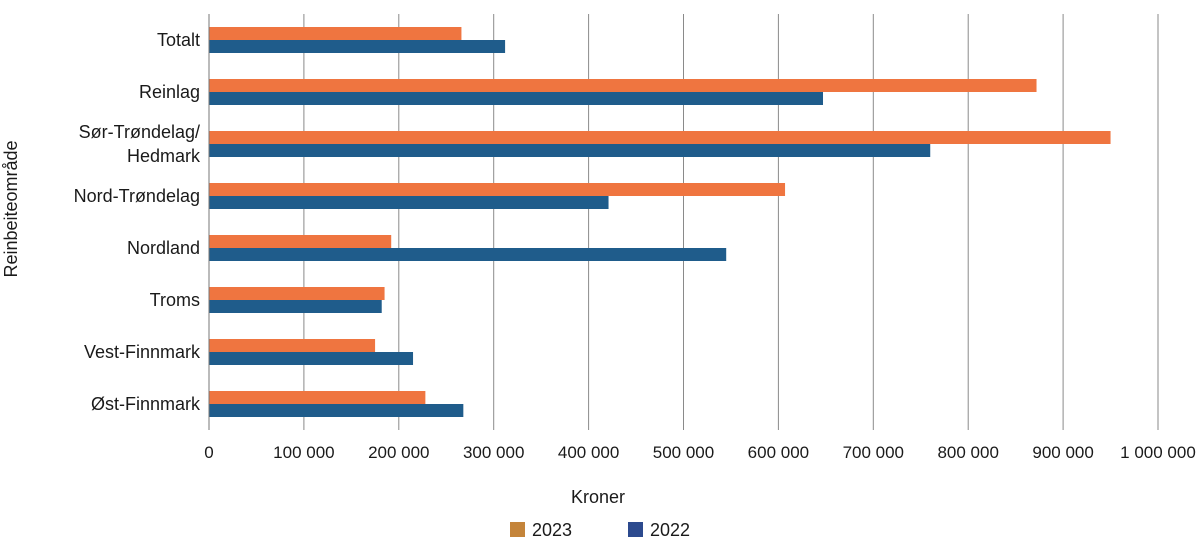 The width and height of the screenshot is (1200, 559). I want to click on legend-label: 2023, so click(552, 530).